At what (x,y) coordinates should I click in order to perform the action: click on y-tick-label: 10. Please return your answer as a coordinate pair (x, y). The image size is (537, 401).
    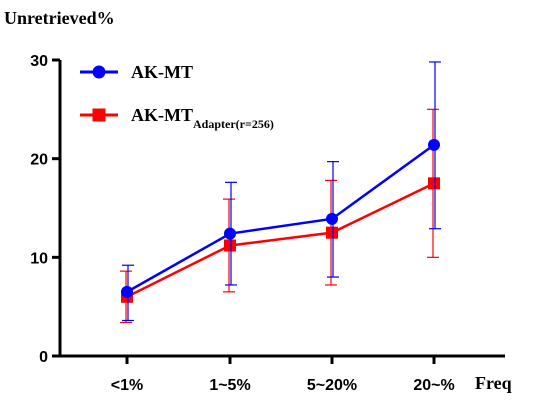
    Looking at the image, I should click on (39, 258).